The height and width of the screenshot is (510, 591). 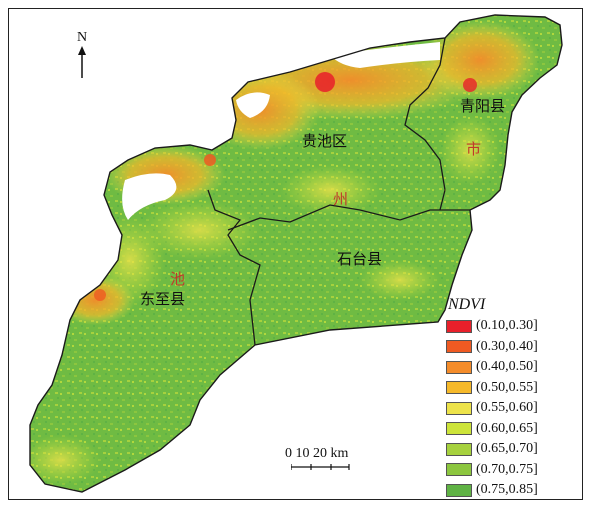 What do you see at coordinates (317, 453) in the screenshot?
I see `scale-label: 0 10 20 km` at bounding box center [317, 453].